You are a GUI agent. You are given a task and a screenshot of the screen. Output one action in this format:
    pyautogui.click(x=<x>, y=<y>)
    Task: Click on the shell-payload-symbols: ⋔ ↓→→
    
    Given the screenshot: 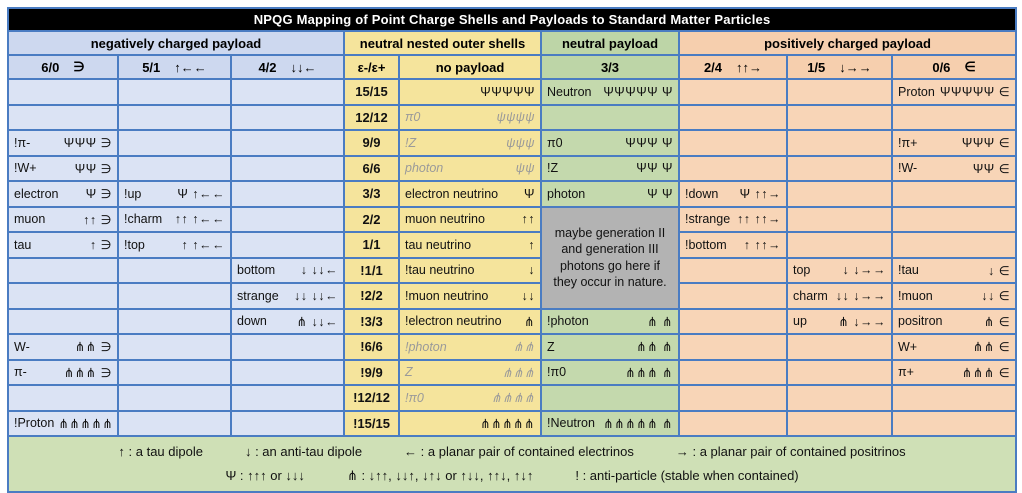 What is the action you would take?
    pyautogui.click(x=862, y=321)
    